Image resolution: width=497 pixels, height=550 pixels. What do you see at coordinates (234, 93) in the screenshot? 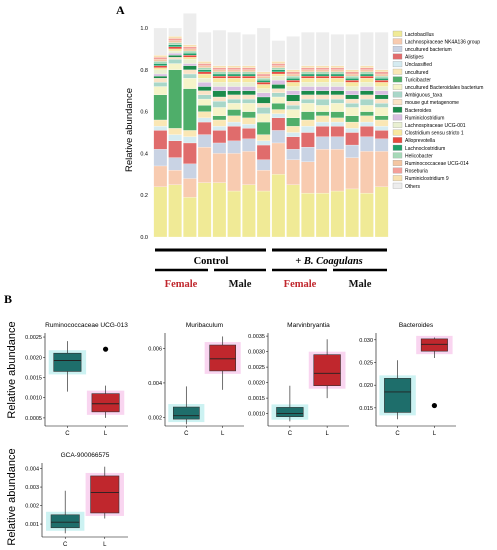
I see `bar-segment-bacteroides` at bounding box center [234, 93].